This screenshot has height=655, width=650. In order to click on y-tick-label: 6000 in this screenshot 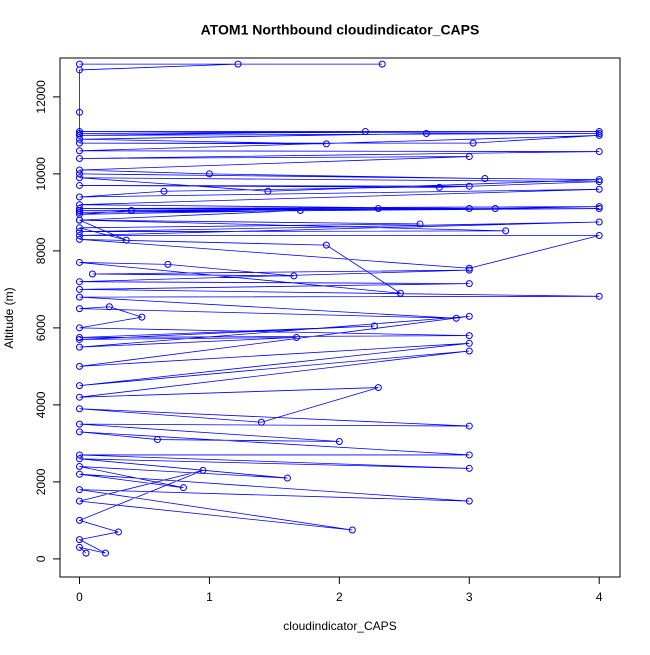, I will do `click(41, 327)`.